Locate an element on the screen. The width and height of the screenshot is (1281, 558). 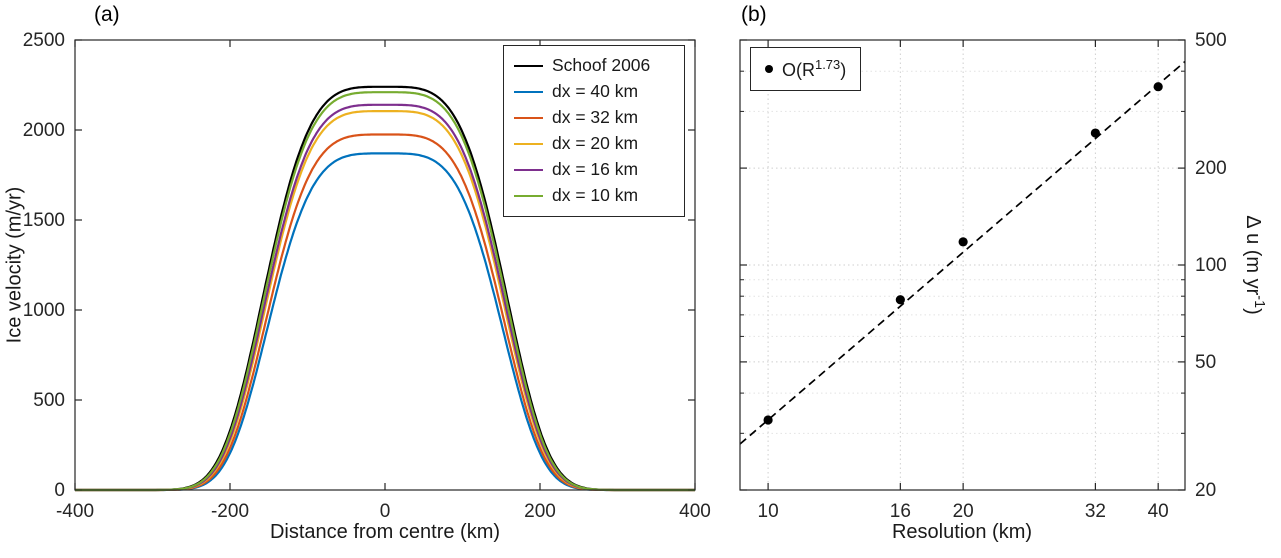
panel-a-label: (a) is located at coordinates (107, 14).